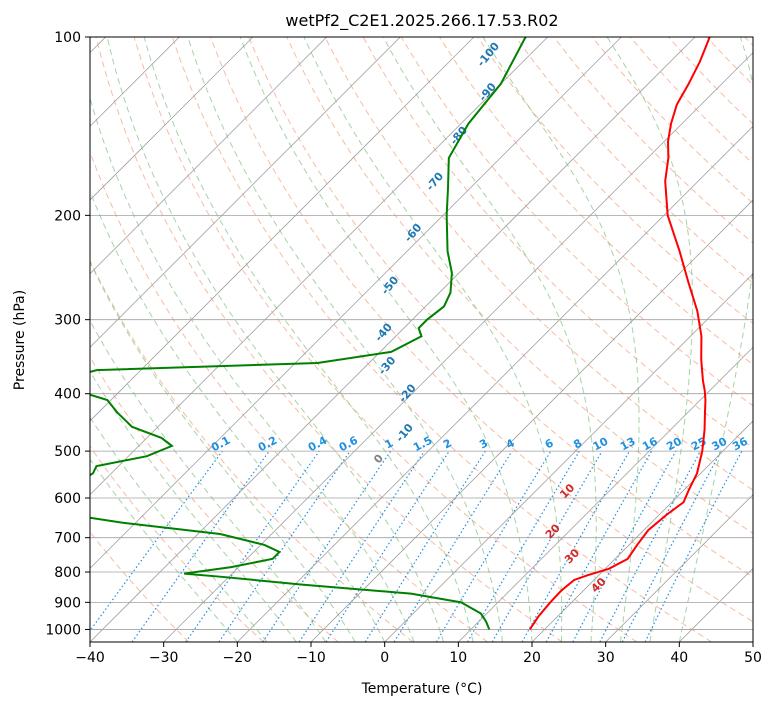 The width and height of the screenshot is (775, 708). Describe the element at coordinates (311, 658) in the screenshot. I see `x-tick-label: −10` at that location.